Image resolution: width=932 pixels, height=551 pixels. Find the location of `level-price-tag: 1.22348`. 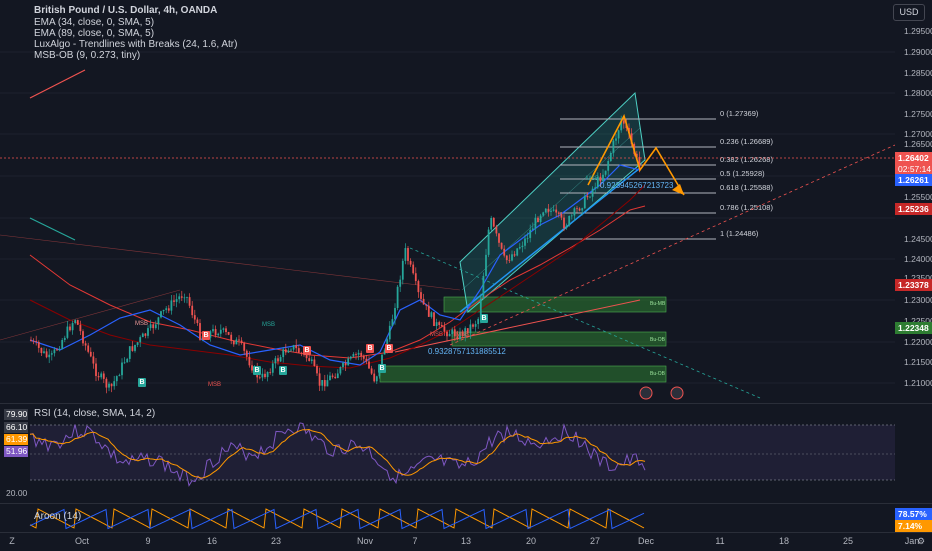

level-price-tag: 1.22348 is located at coordinates (913, 328).